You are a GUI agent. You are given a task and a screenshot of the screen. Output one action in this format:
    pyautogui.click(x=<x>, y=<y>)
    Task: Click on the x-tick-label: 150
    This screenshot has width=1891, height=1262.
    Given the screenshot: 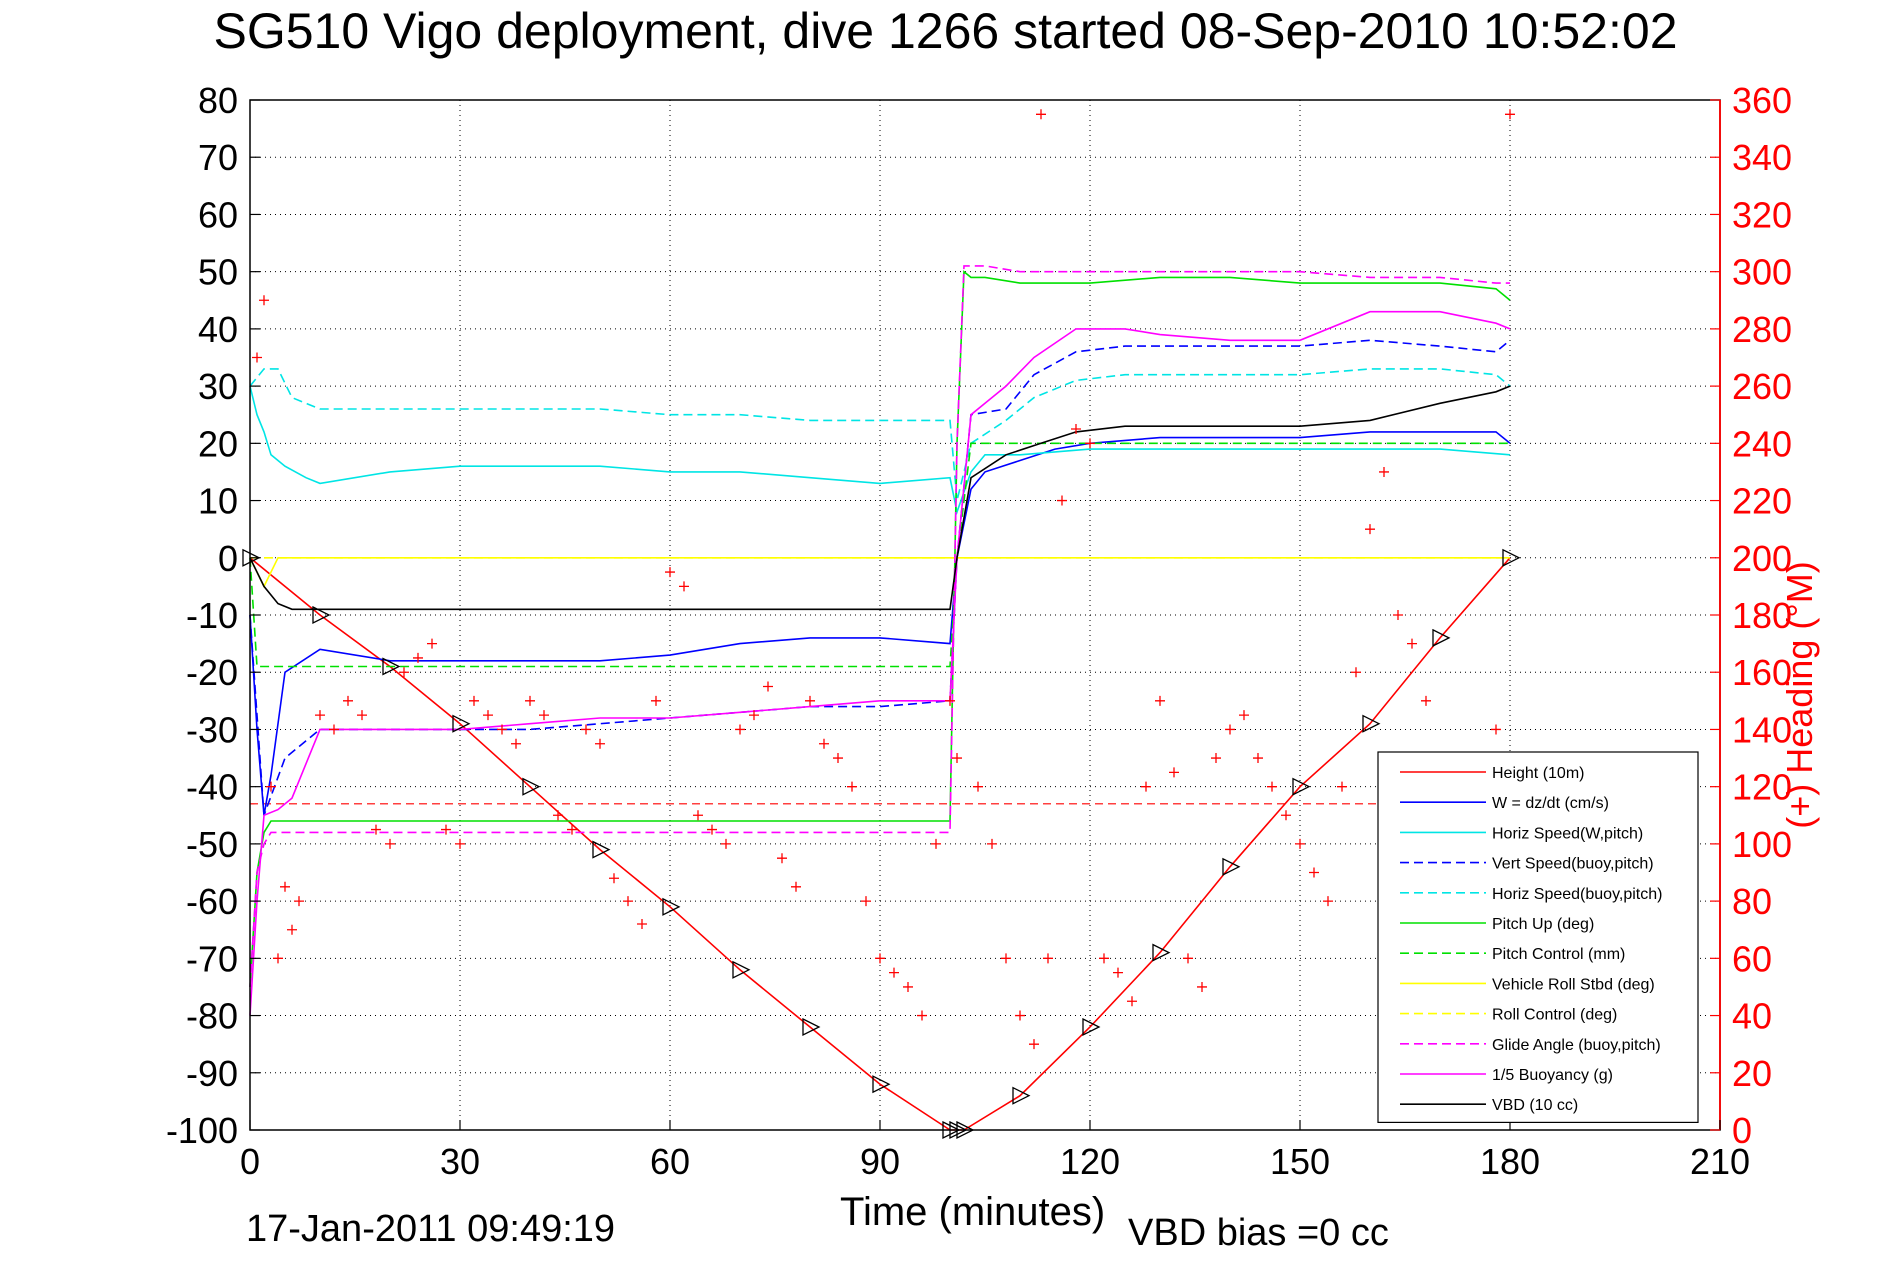 What is the action you would take?
    pyautogui.click(x=1300, y=1161)
    